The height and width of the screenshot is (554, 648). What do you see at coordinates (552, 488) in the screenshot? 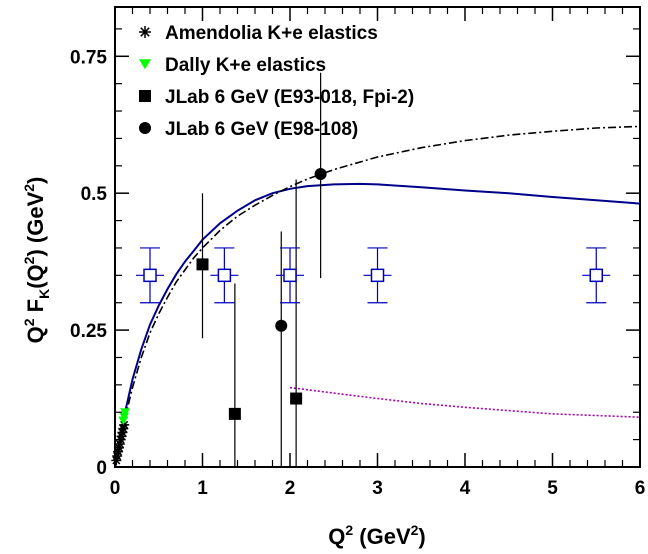
I see `x-tick-label: 5` at bounding box center [552, 488].